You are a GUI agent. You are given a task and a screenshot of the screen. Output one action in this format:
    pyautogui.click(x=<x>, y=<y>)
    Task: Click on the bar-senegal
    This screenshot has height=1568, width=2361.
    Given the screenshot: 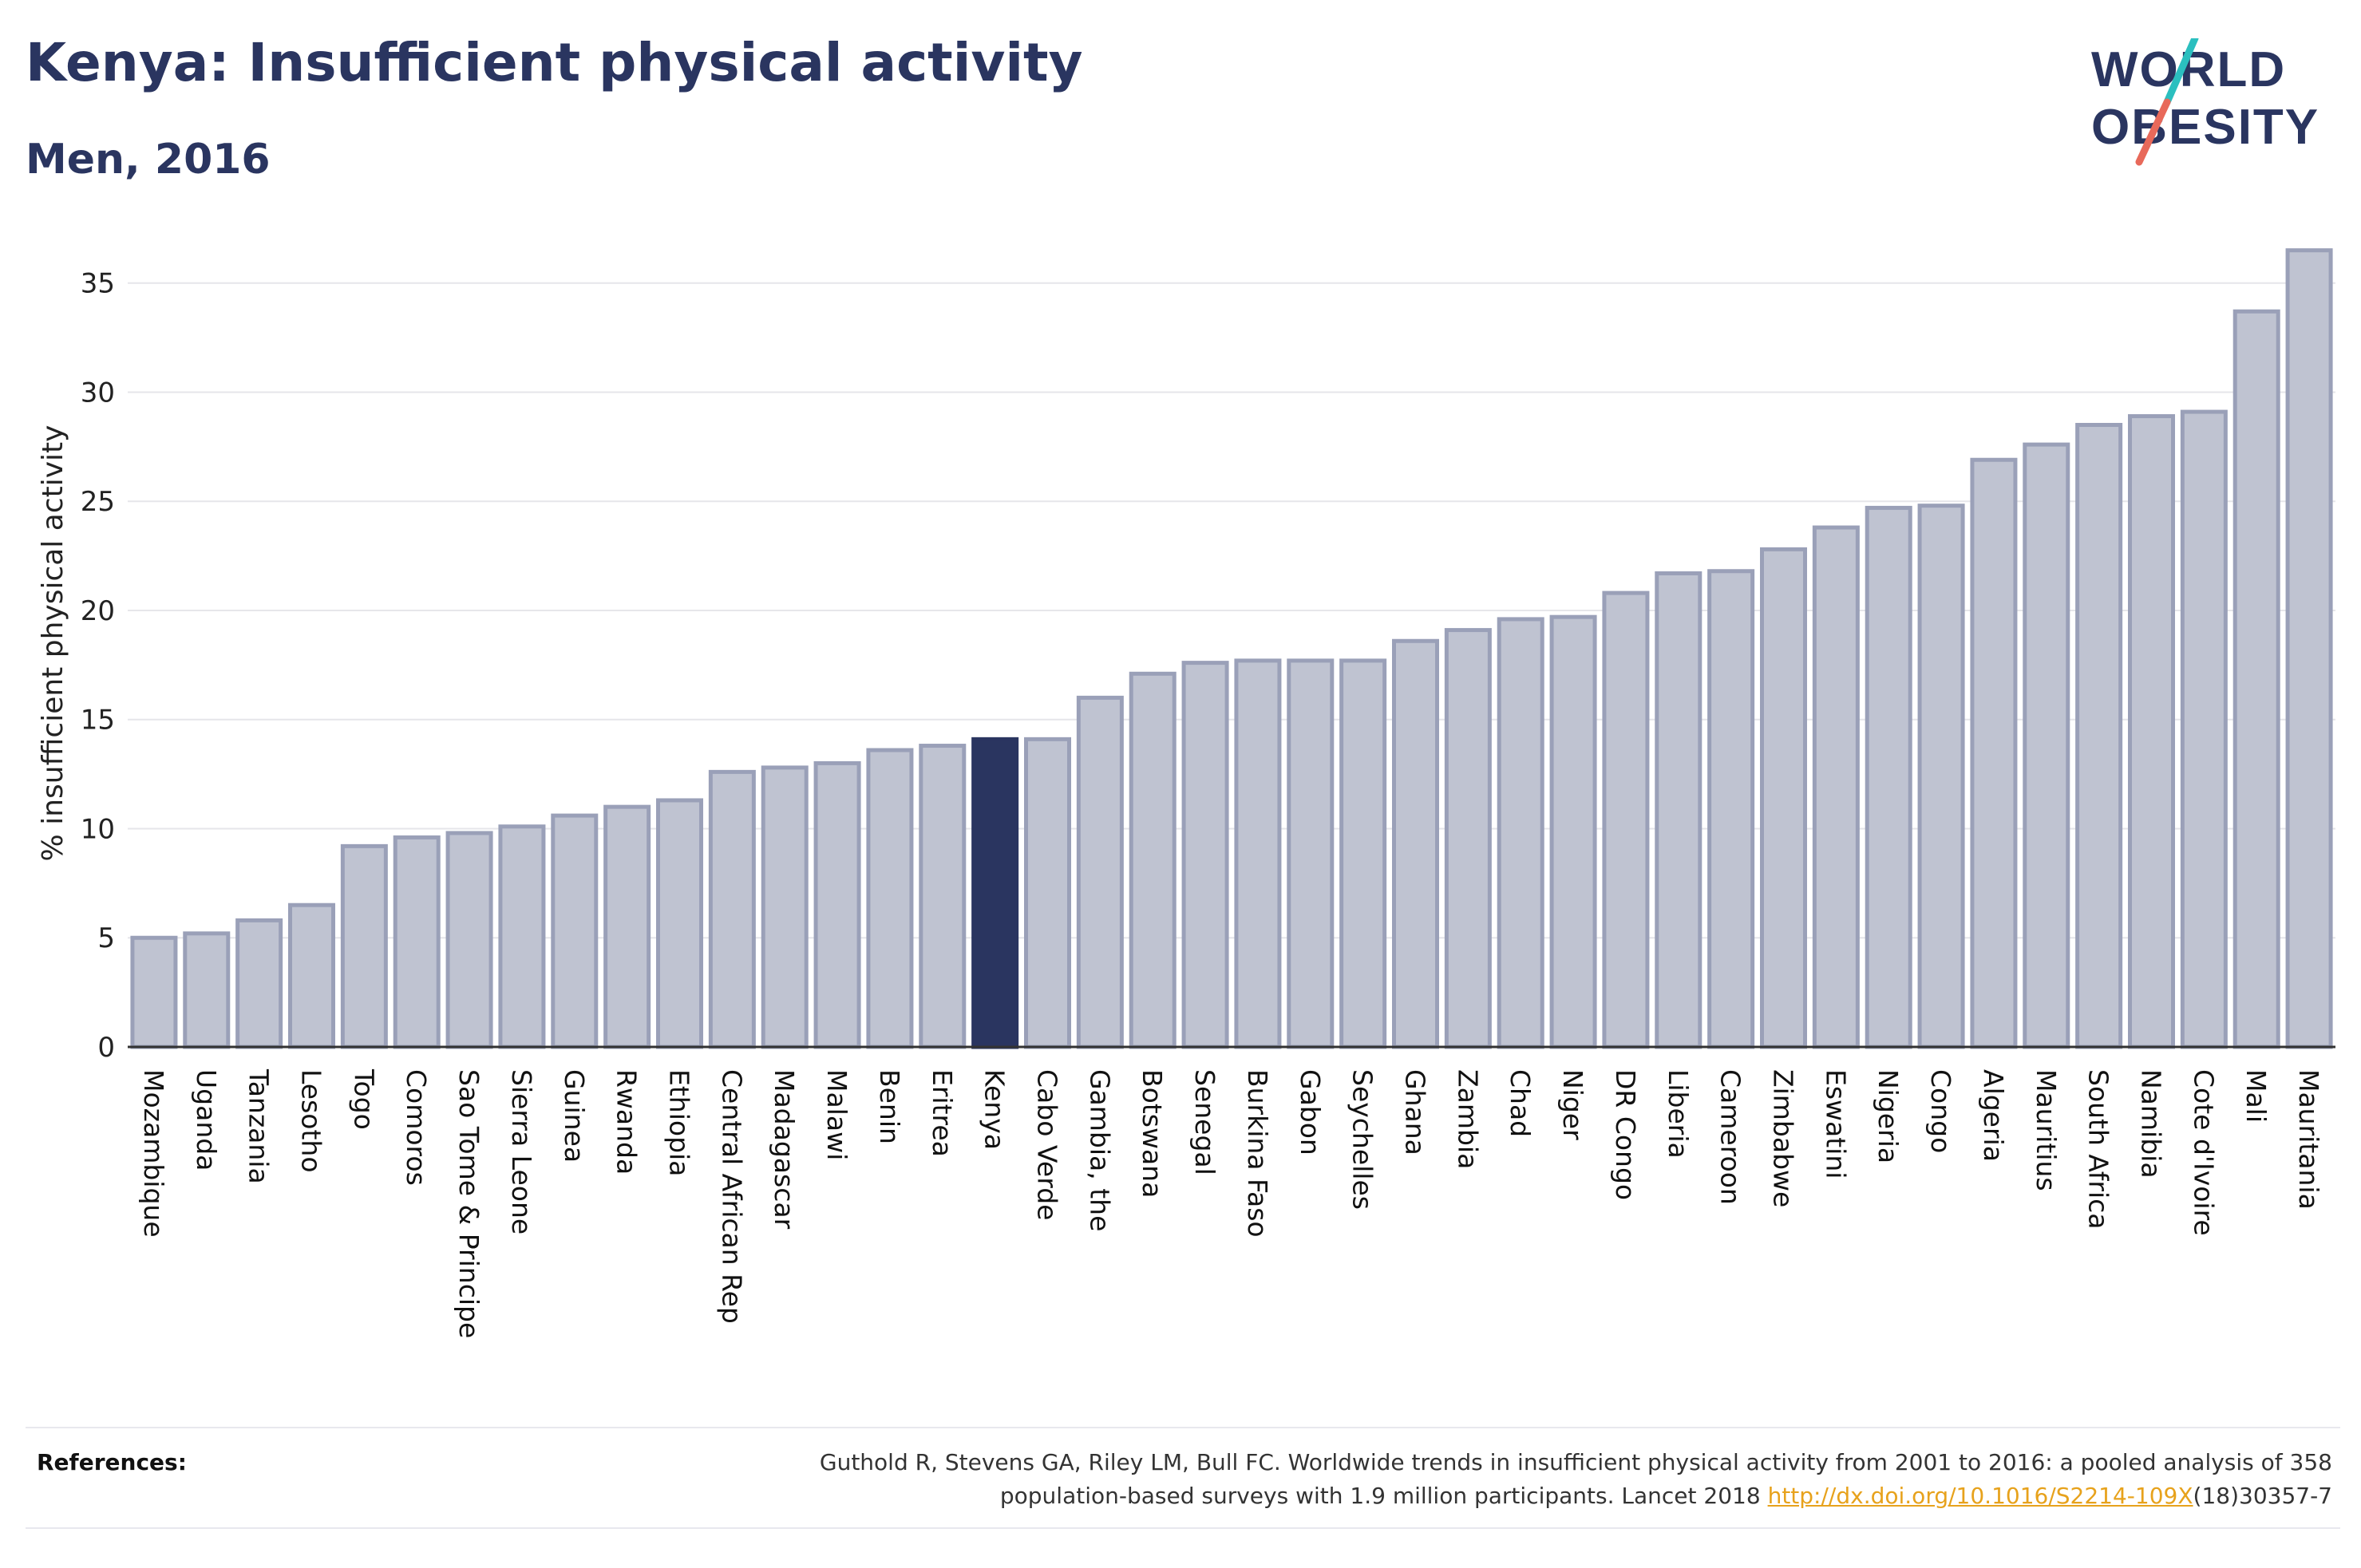 What is the action you would take?
    pyautogui.click(x=1205, y=855)
    